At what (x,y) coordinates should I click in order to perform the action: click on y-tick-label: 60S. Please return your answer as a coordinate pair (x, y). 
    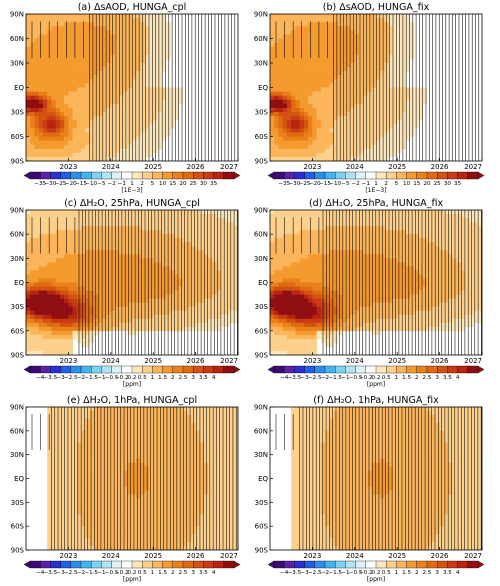
    Looking at the image, I should click on (262, 137).